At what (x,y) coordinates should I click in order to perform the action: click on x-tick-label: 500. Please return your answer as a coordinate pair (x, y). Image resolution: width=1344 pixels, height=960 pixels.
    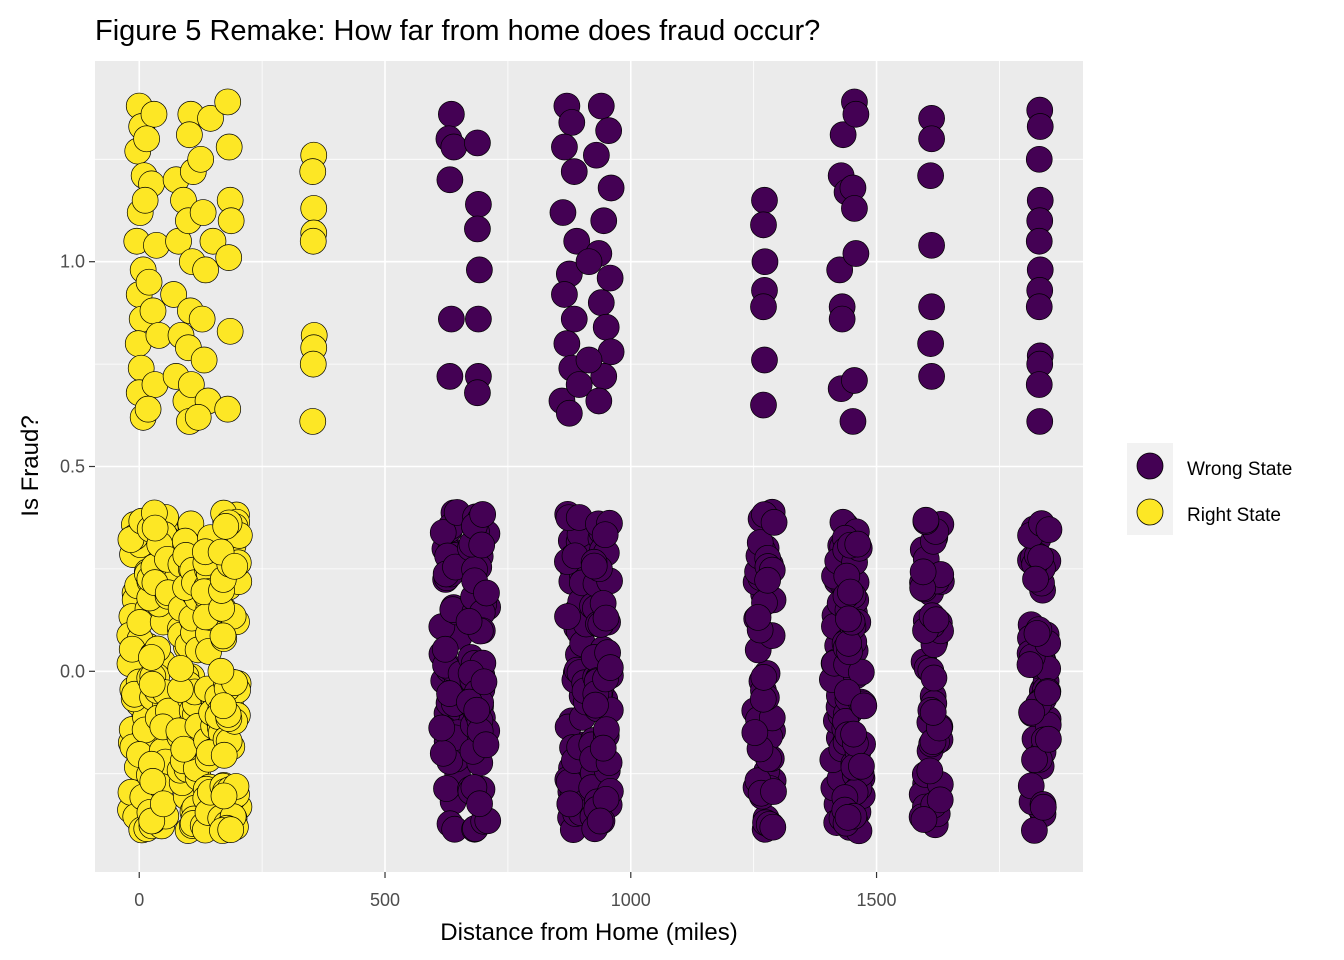
    Looking at the image, I should click on (385, 900).